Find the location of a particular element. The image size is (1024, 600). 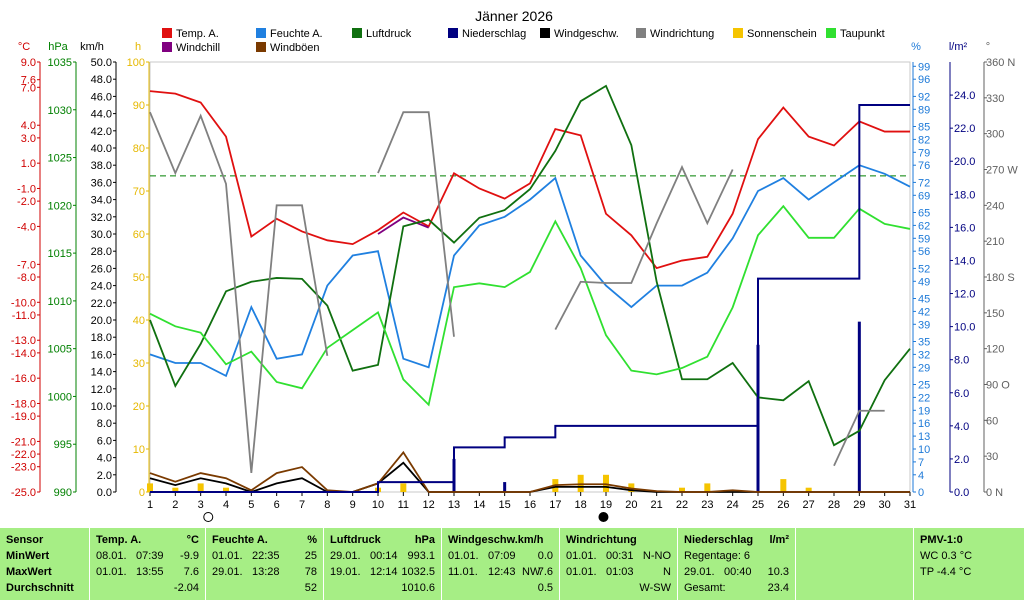

temp-tick-label: 7.6 is located at coordinates (28, 81).